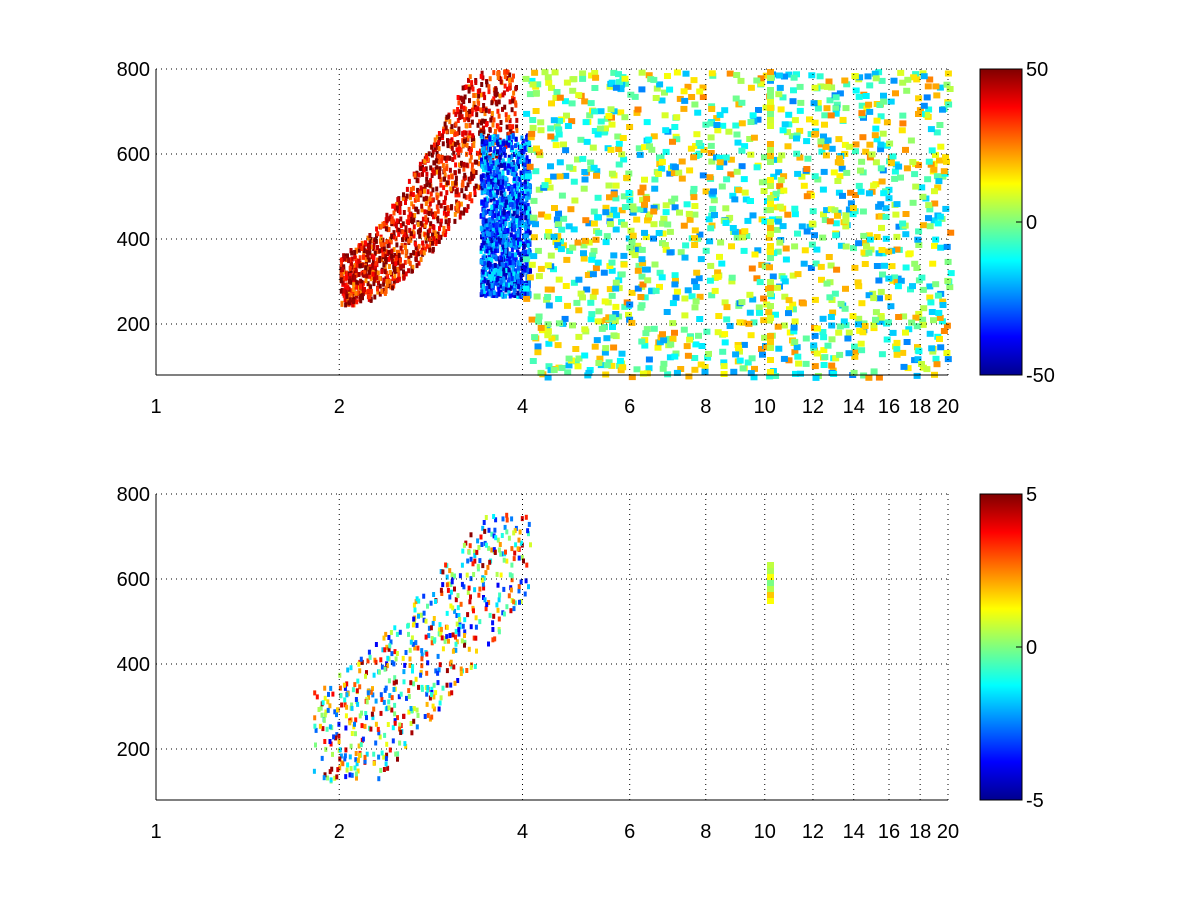  Describe the element at coordinates (854, 407) in the screenshot. I see `x-tick-label: 14` at that location.